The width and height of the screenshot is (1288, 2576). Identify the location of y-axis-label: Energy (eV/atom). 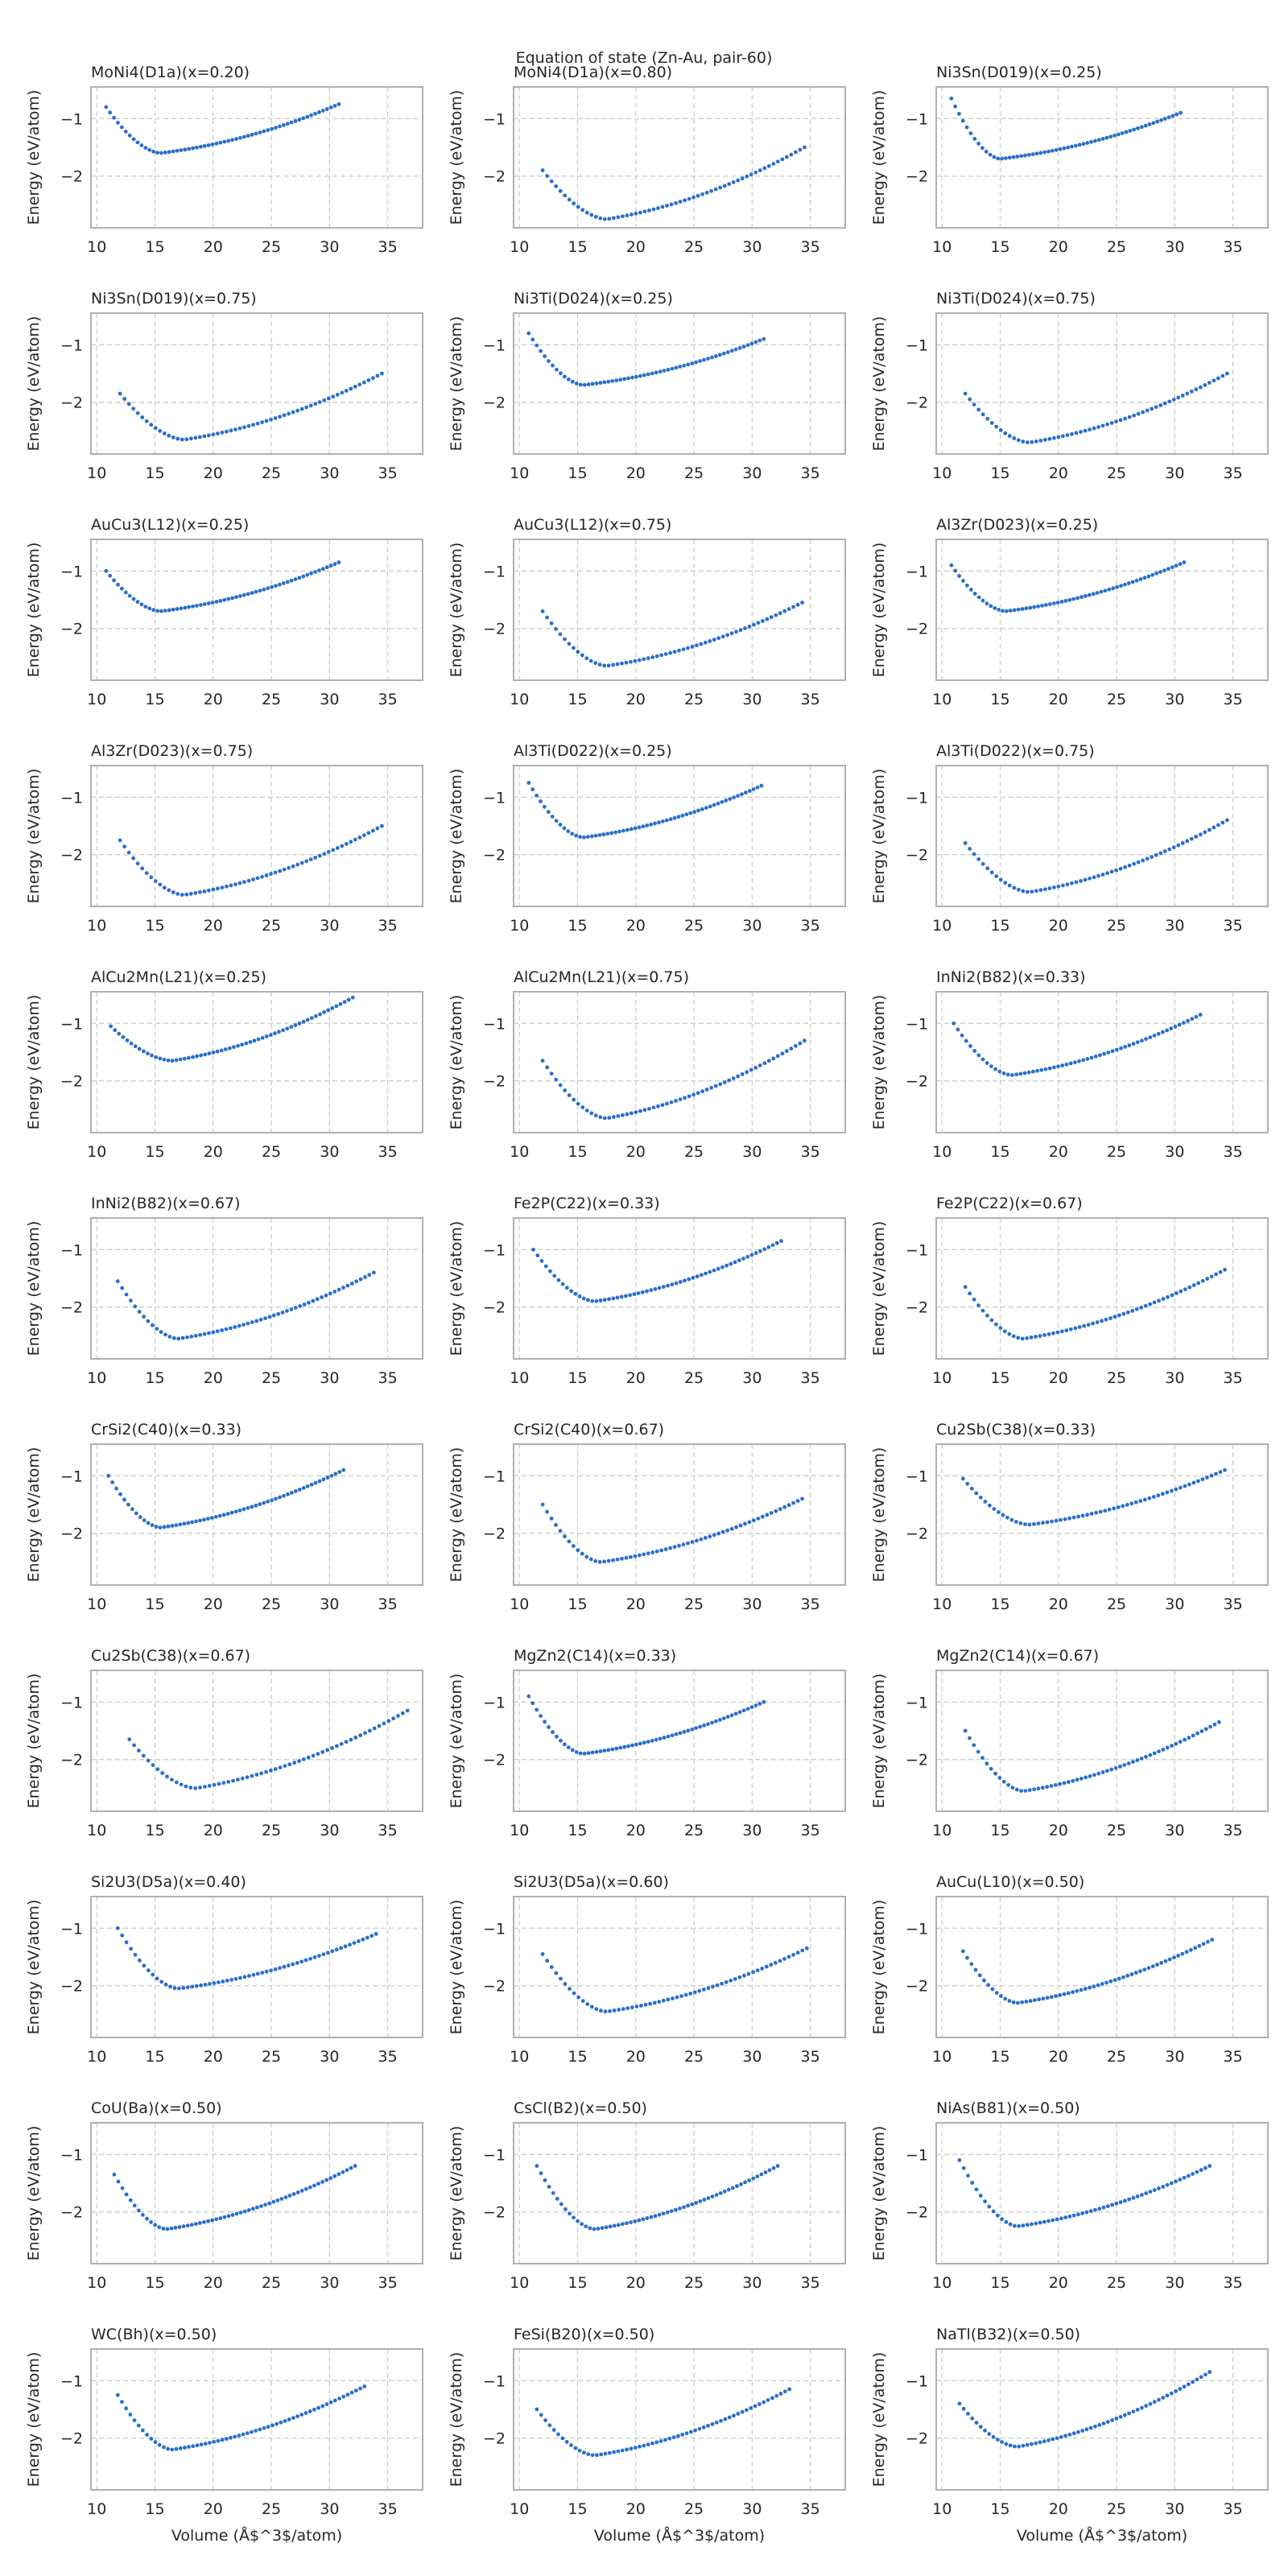
(34, 610).